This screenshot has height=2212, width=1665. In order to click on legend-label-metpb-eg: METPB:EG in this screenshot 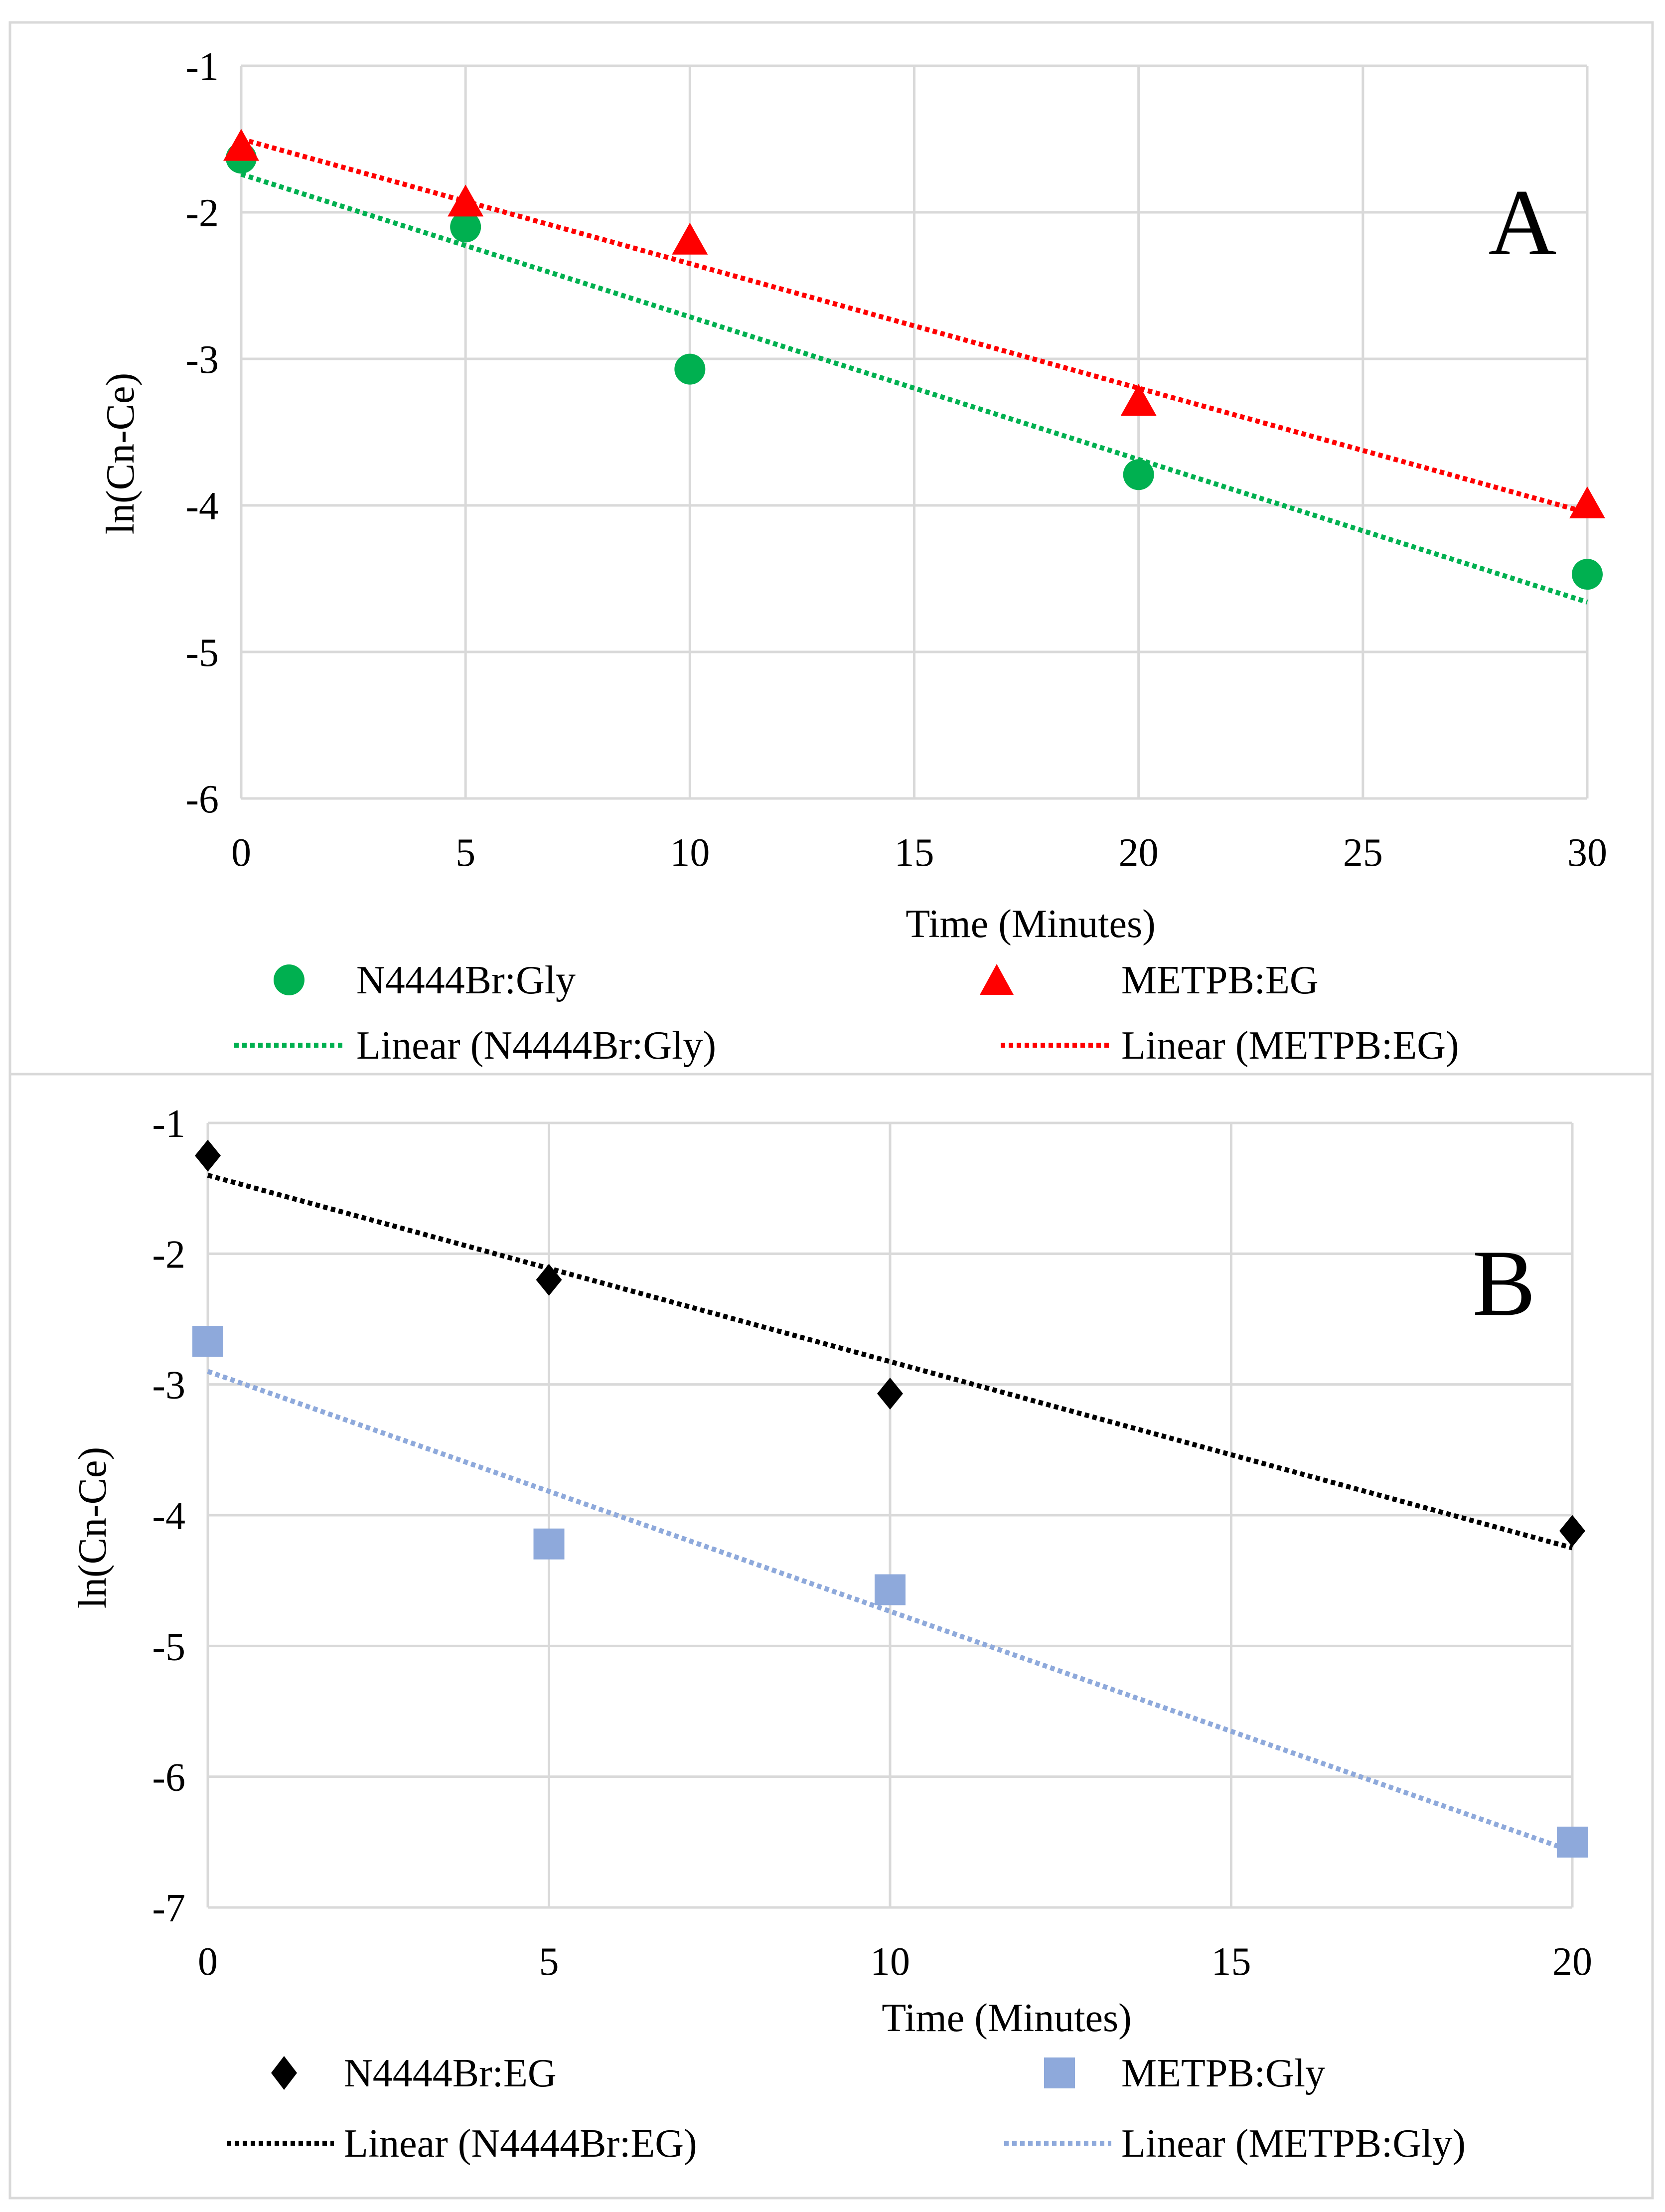, I will do `click(1220, 980)`.